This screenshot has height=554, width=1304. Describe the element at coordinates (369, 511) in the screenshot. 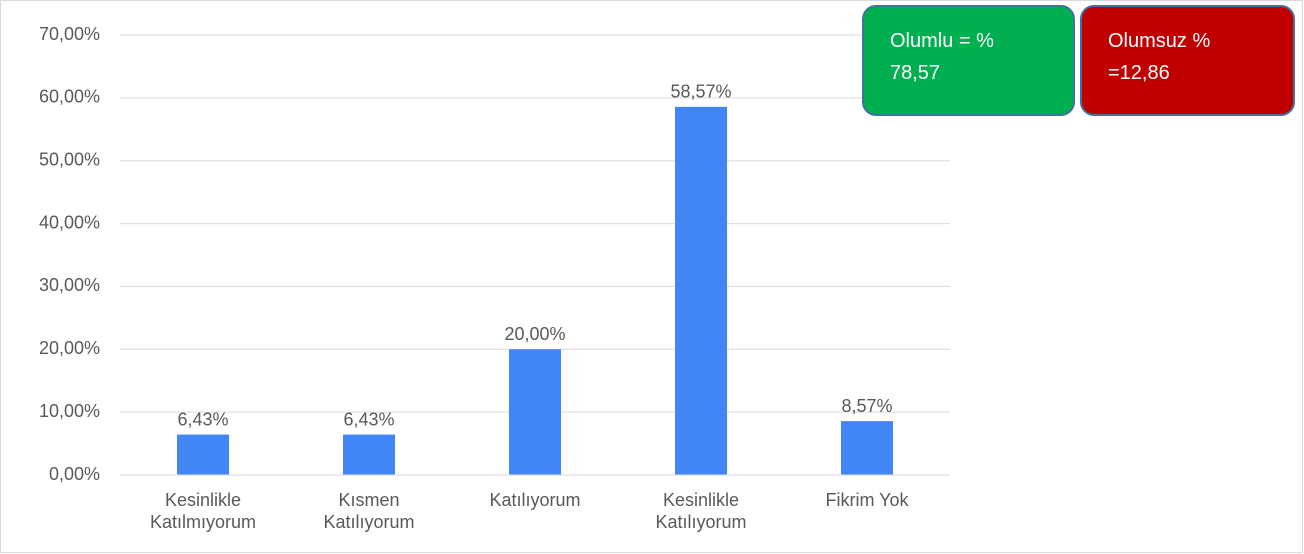

I see `x-tick-label: Kısmen Katılıyorum` at that location.